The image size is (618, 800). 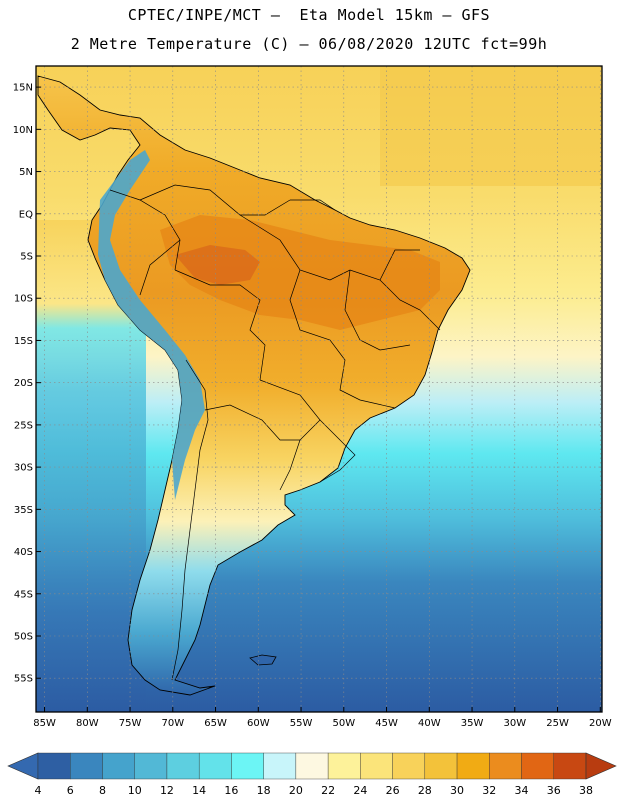 I want to click on temperature-colorbar, so click(x=312, y=766).